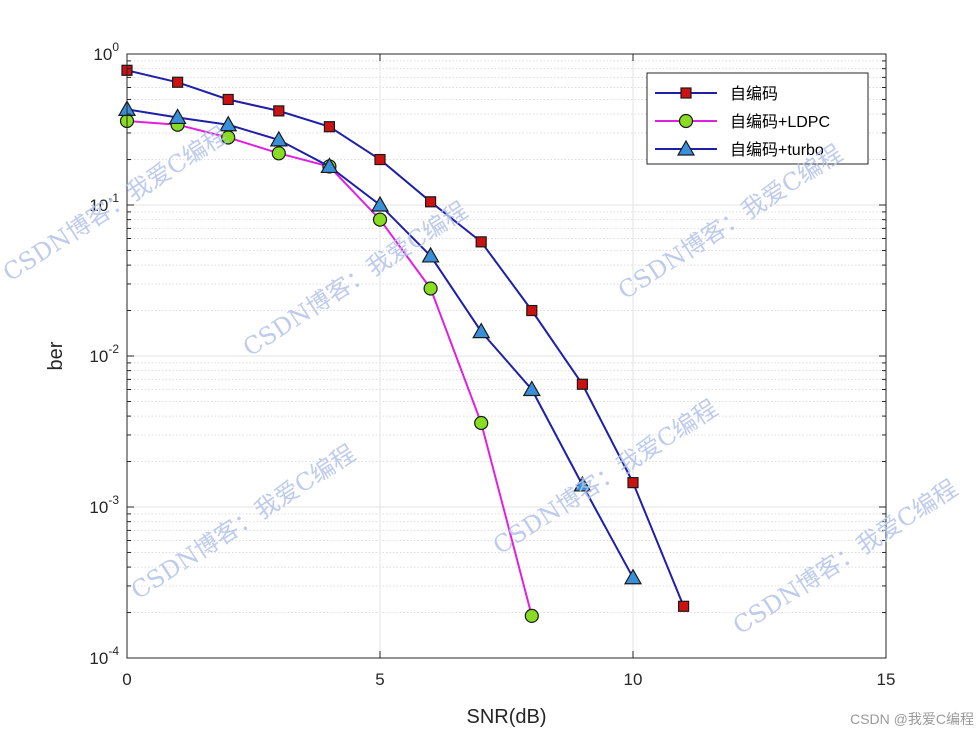 This screenshot has width=980, height=735. I want to click on x-tick-label: 5, so click(379, 679).